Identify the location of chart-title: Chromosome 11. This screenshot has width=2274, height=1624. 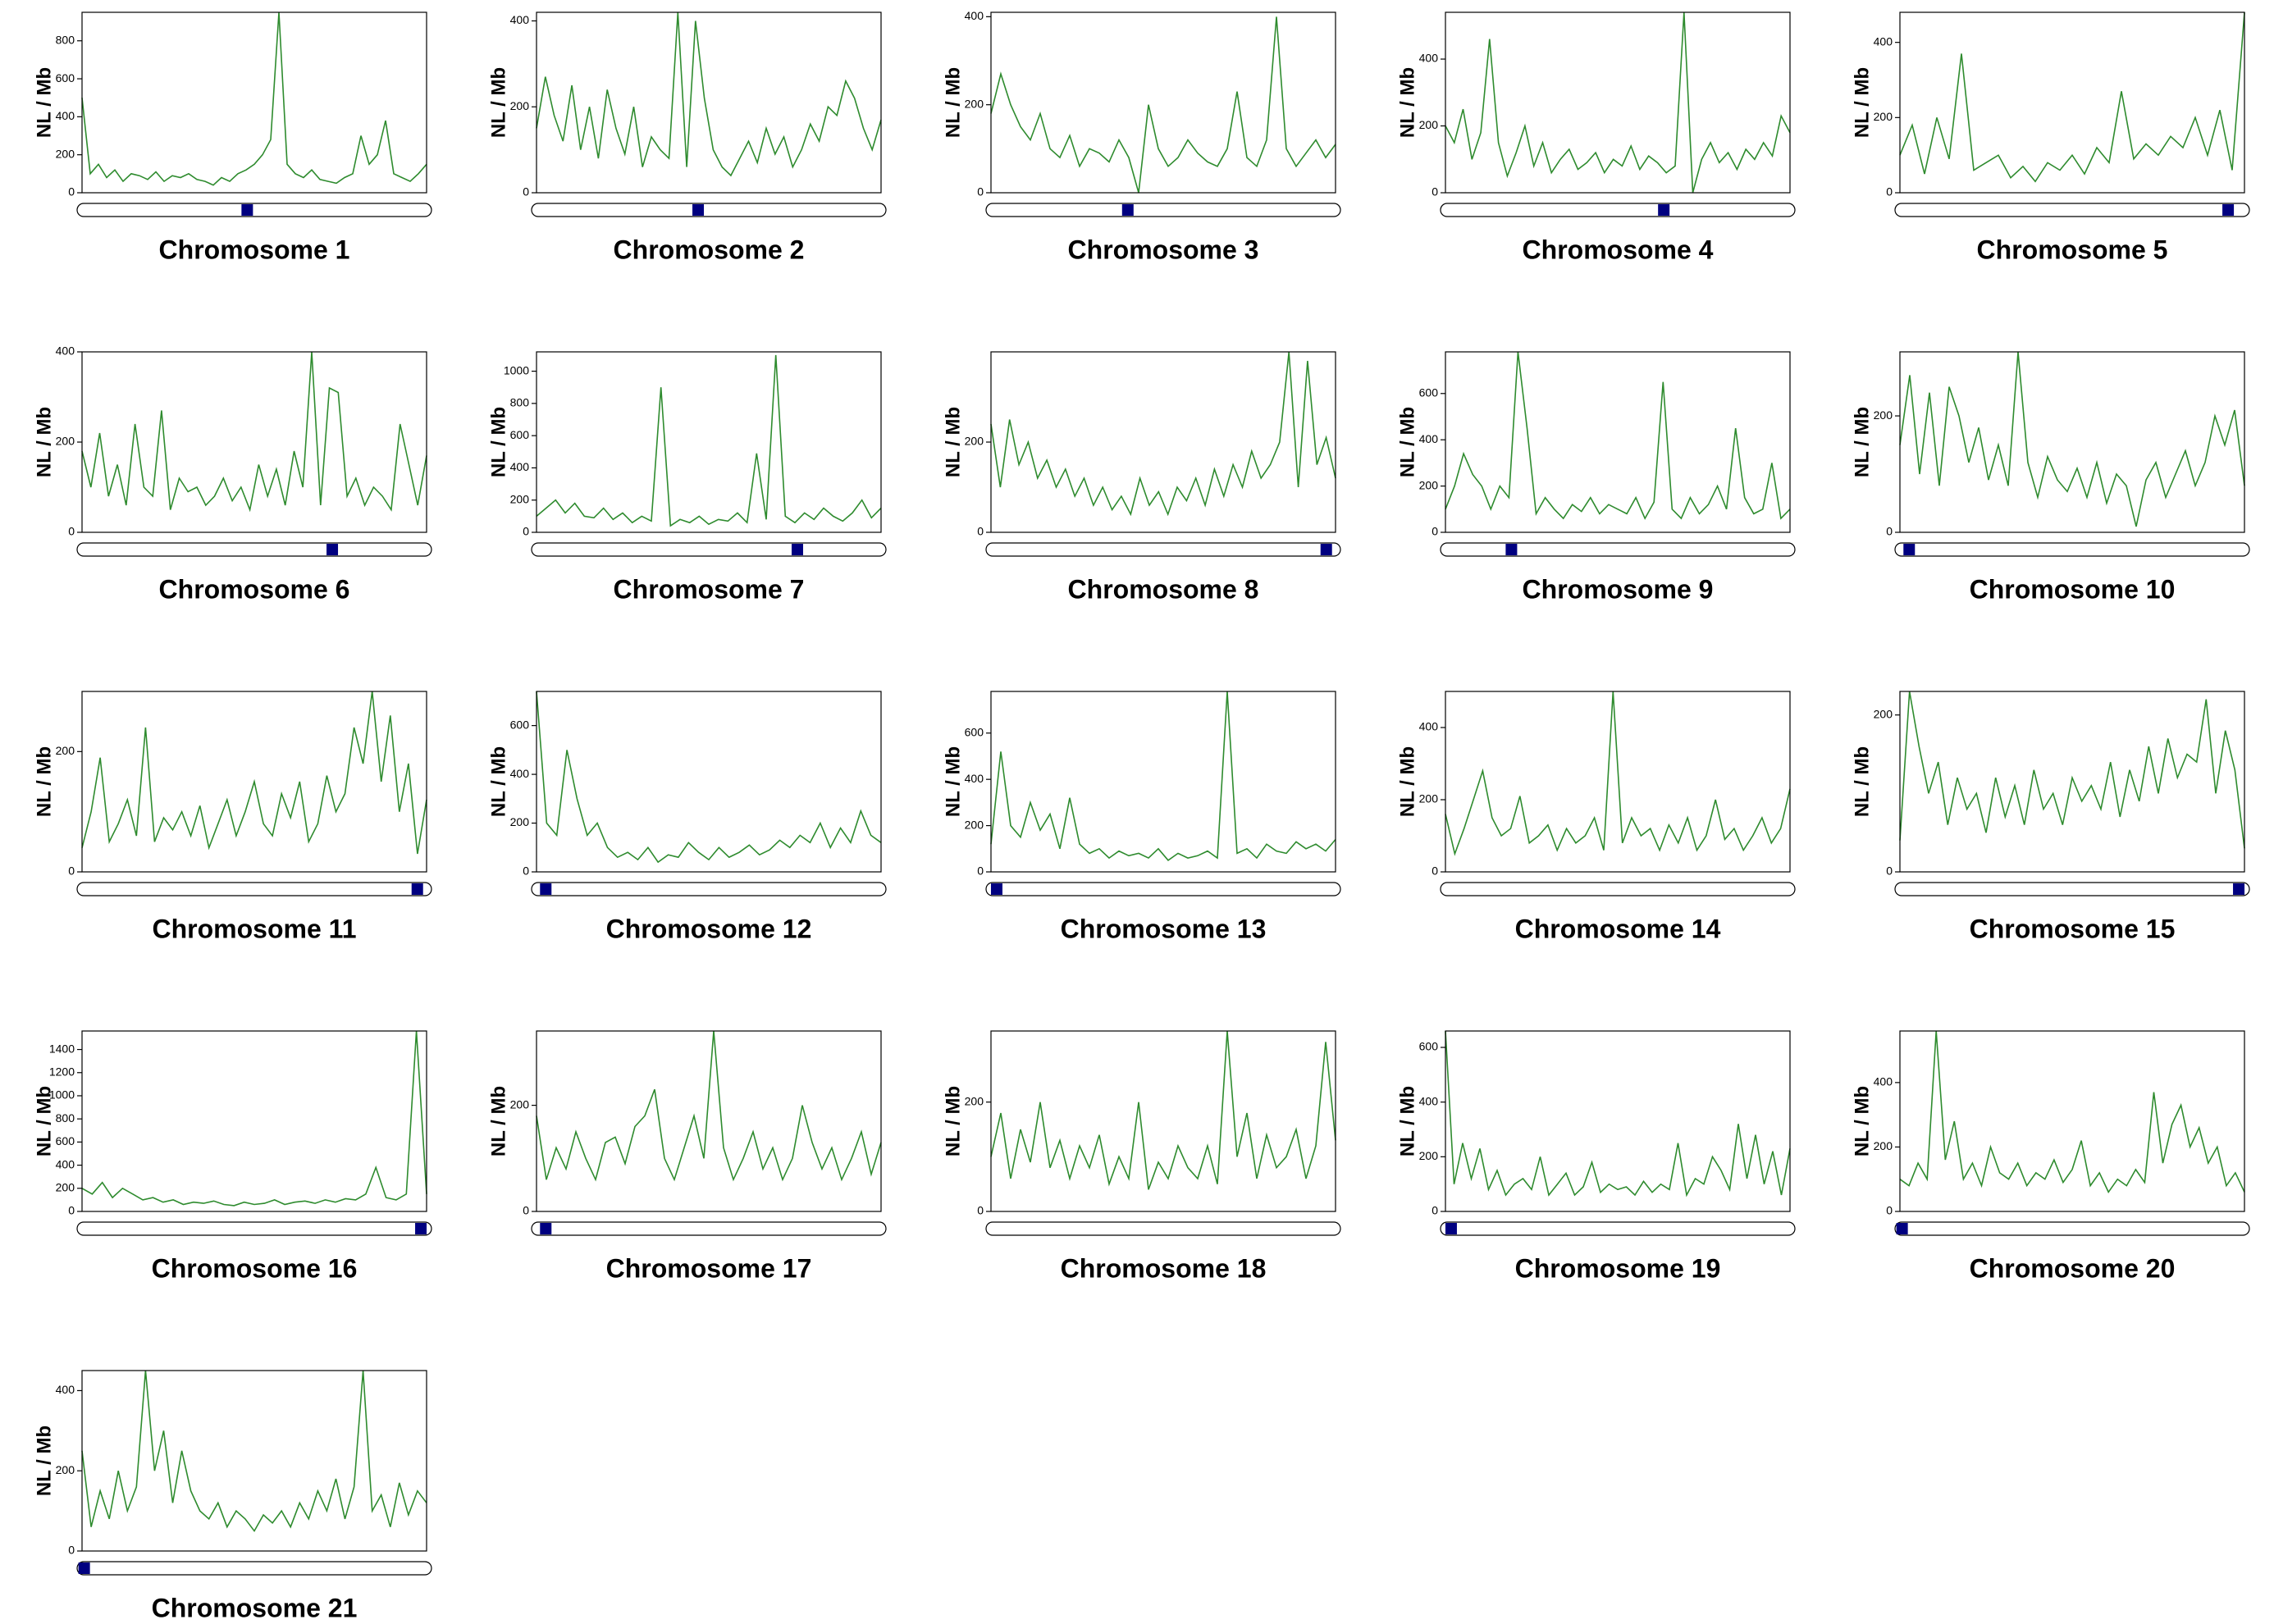
(255, 928).